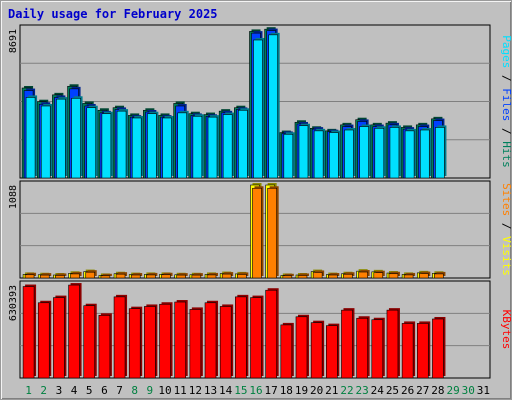 The image size is (512, 400). What do you see at coordinates (506, 199) in the screenshot?
I see `legend-entry-sites: Sites` at bounding box center [506, 199].